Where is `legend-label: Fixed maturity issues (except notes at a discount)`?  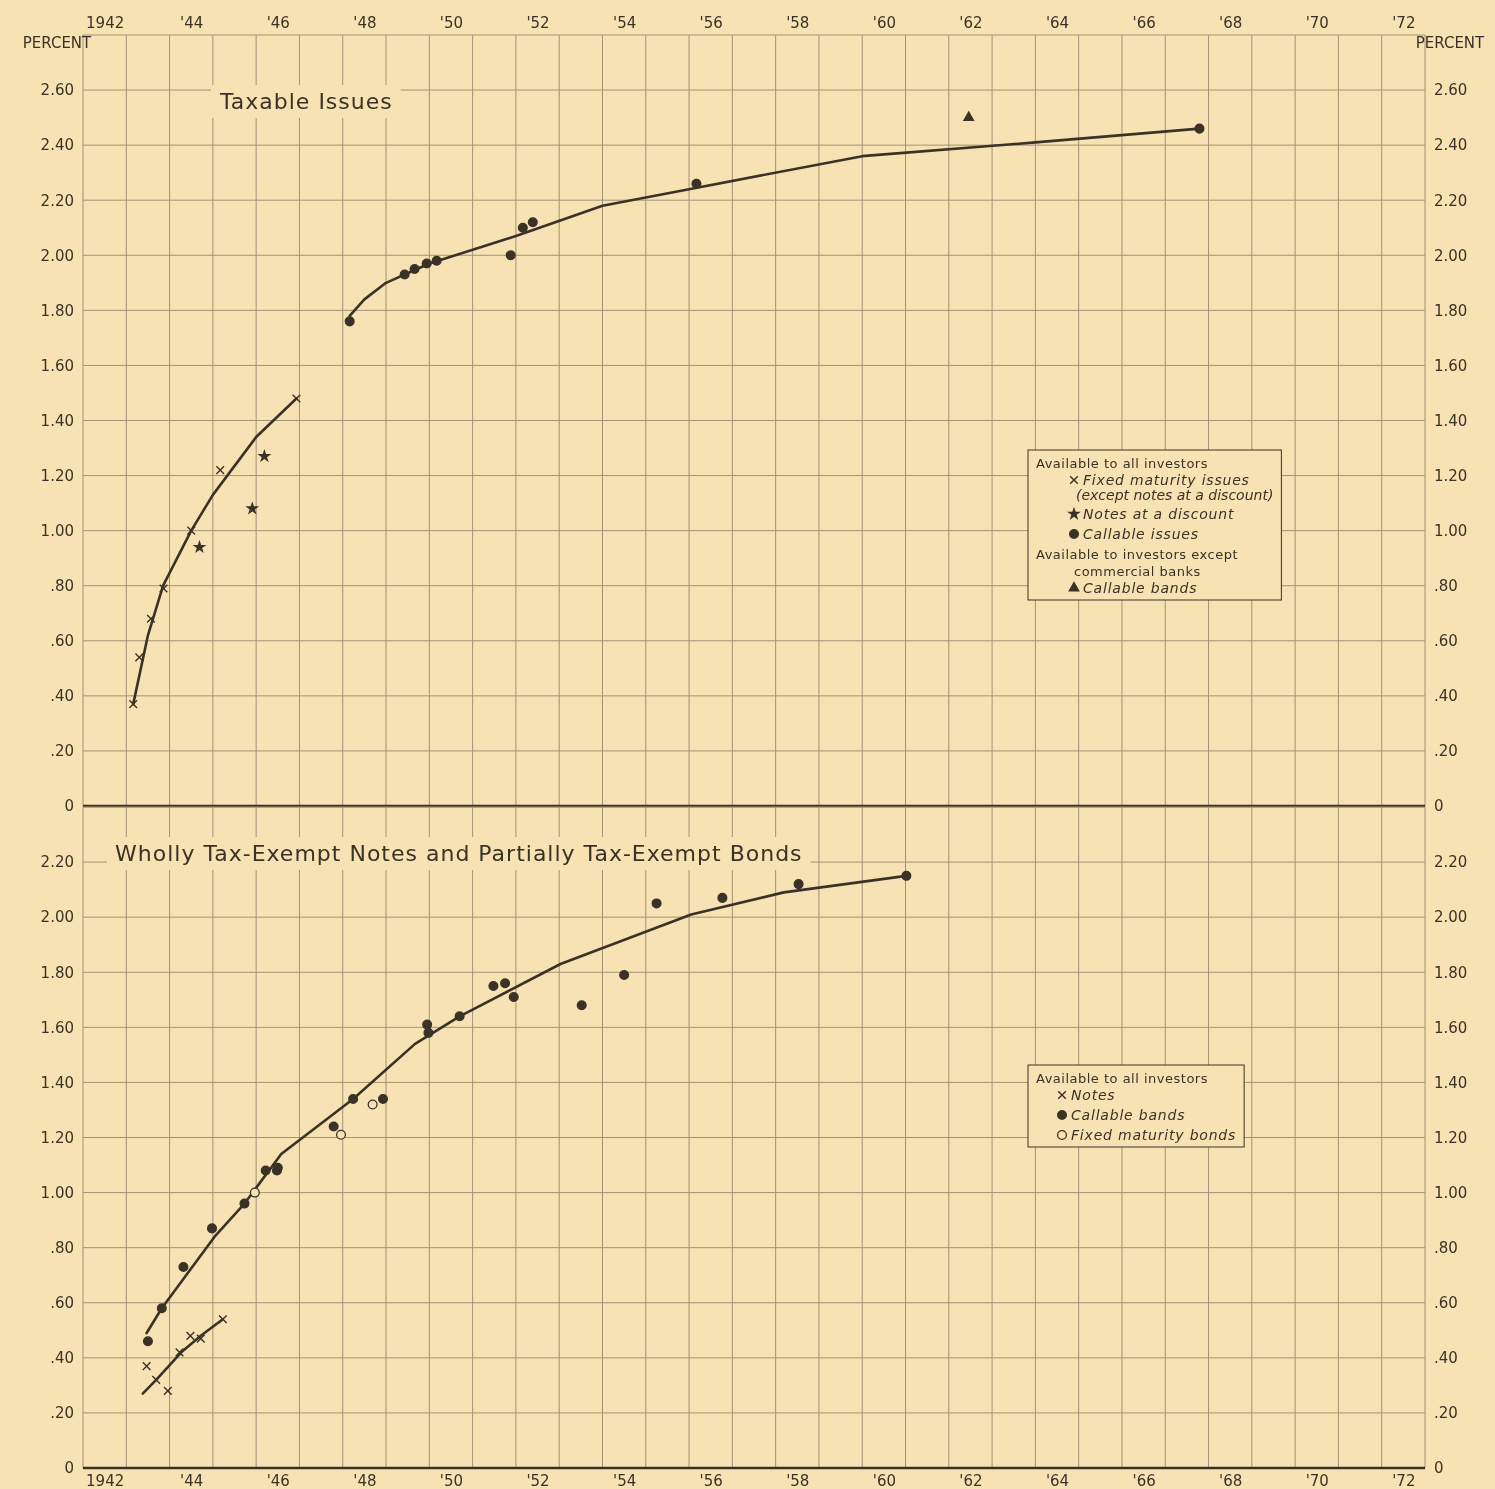
legend-label: Fixed maturity issues (except notes at a discount) is located at coordinates (1175, 487).